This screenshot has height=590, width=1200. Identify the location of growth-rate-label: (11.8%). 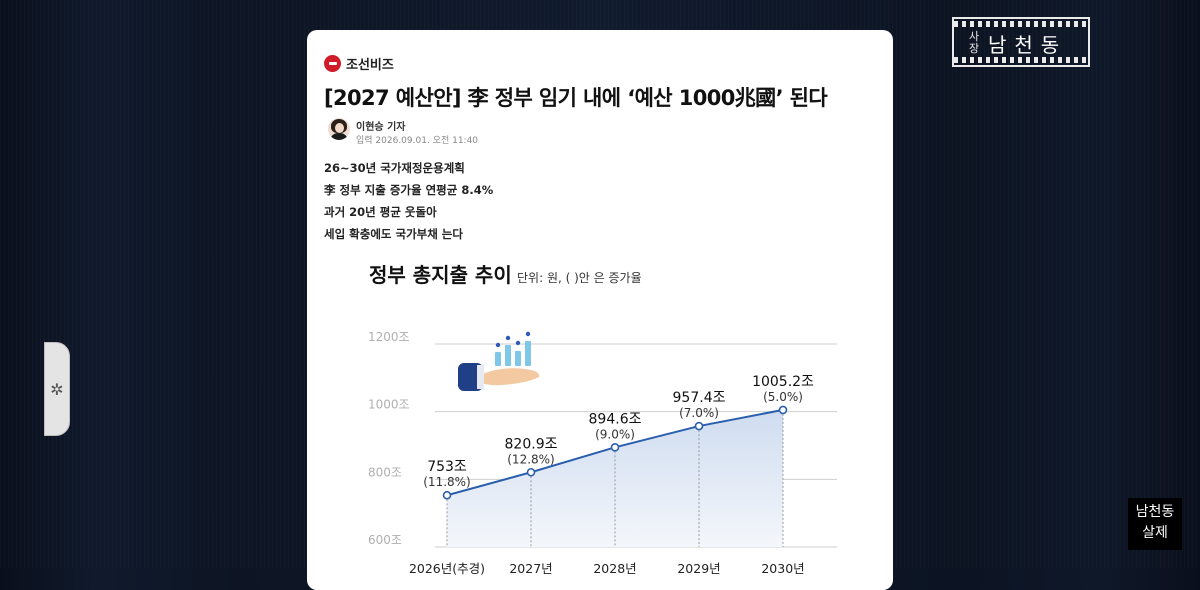
(446, 482).